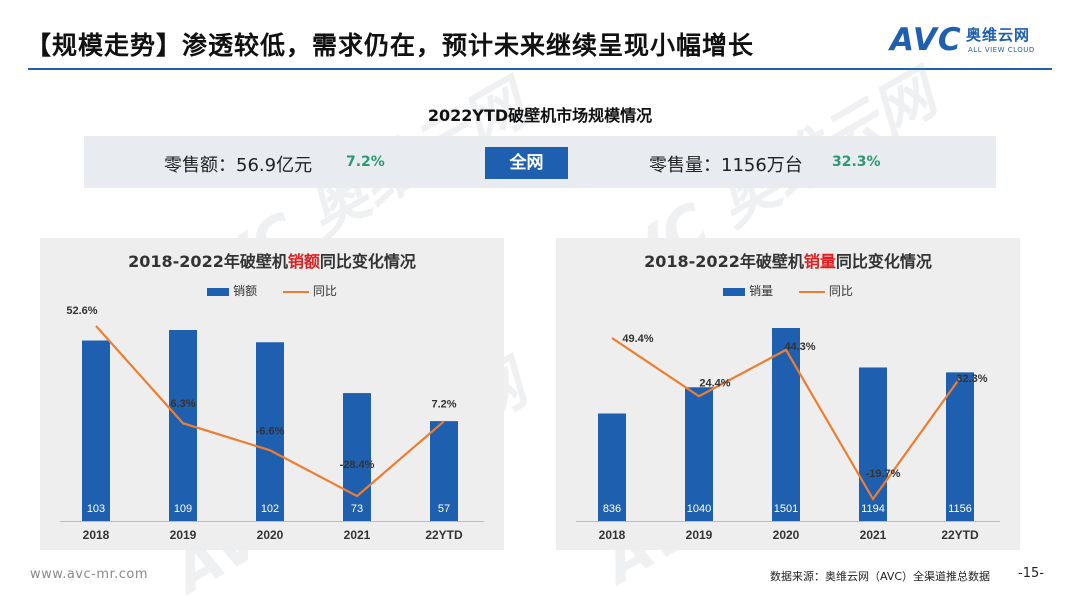 The width and height of the screenshot is (1080, 610). Describe the element at coordinates (926, 40) in the screenshot. I see `logo-avc-text: AVC` at that location.